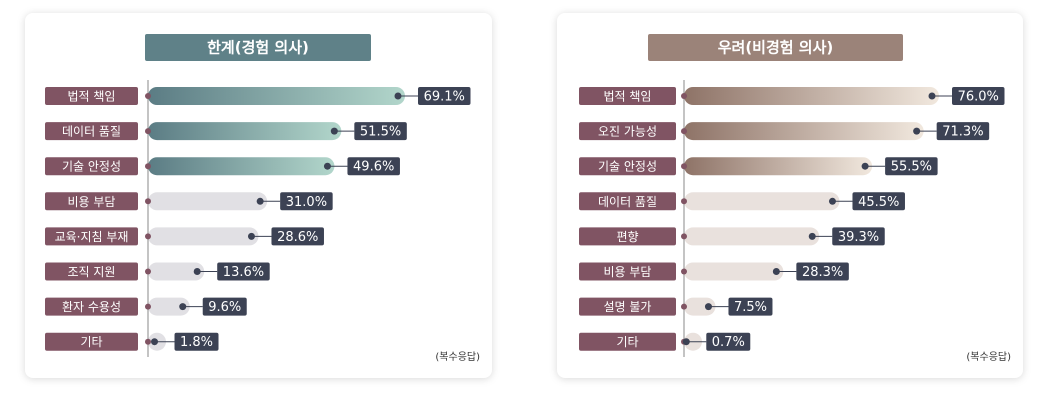 The height and width of the screenshot is (401, 1058). I want to click on value-label: 51.5%, so click(380, 132).